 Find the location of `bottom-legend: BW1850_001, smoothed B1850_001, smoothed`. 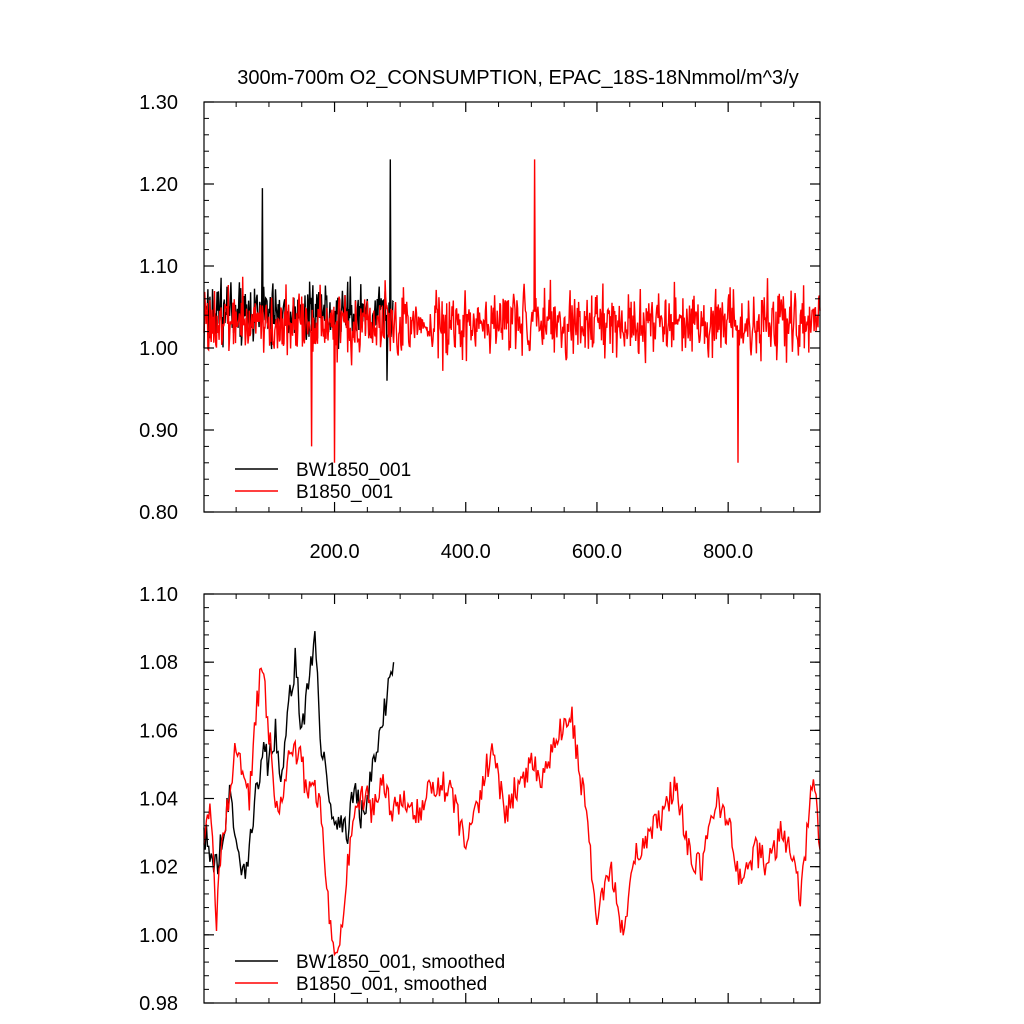

bottom-legend: BW1850_001, smoothed B1850_001, smoothed is located at coordinates (370, 973).